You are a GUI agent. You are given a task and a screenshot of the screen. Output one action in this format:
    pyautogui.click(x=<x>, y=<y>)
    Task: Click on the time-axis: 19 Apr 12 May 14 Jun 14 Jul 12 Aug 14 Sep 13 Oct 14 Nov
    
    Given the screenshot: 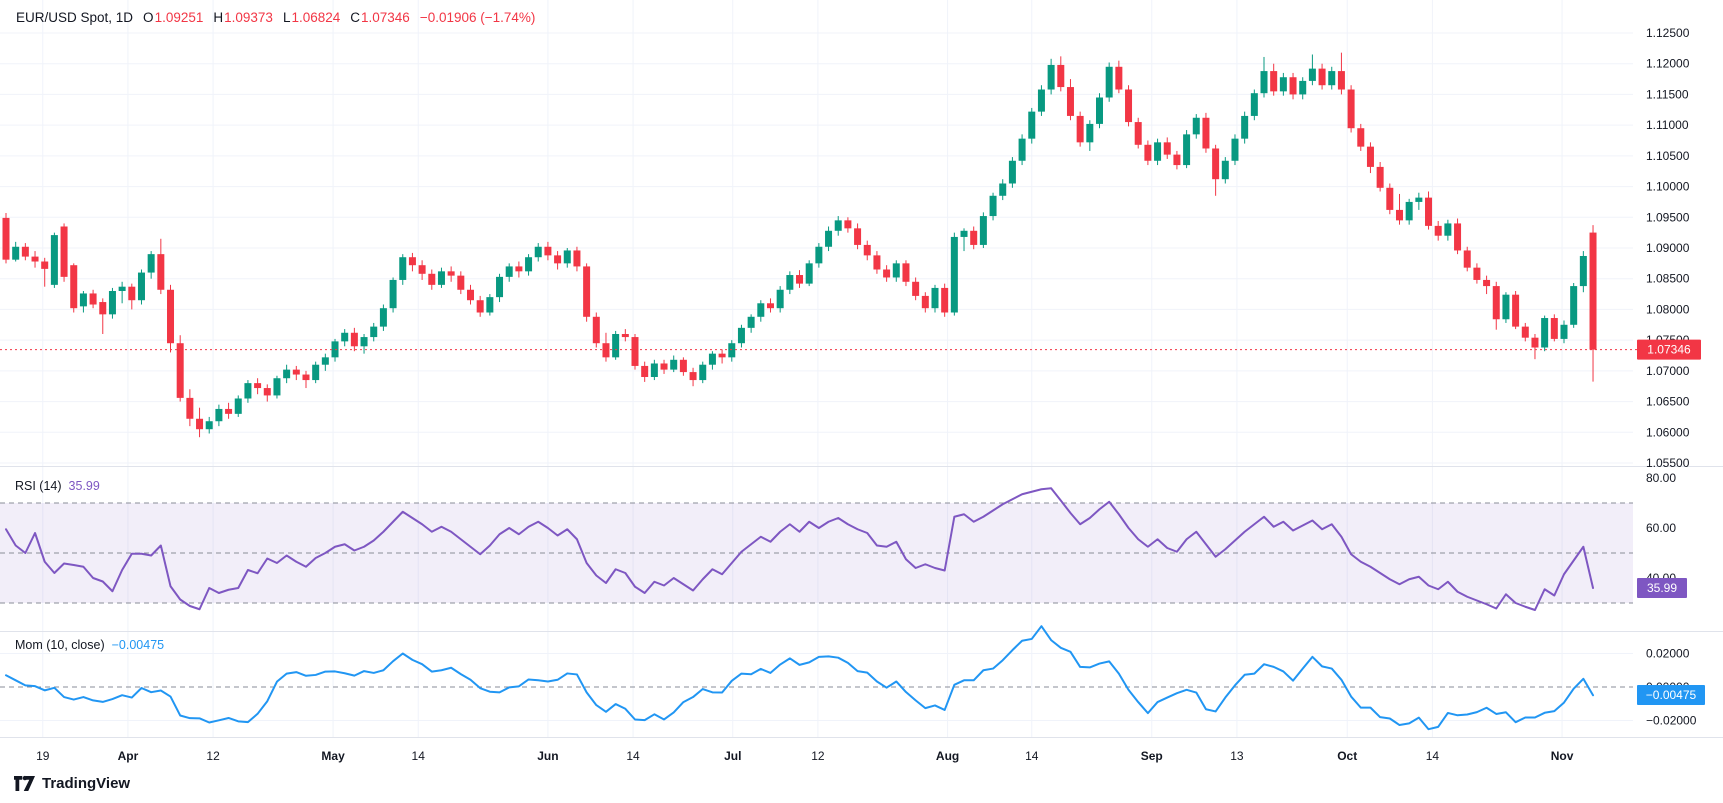 What is the action you would take?
    pyautogui.click(x=805, y=756)
    